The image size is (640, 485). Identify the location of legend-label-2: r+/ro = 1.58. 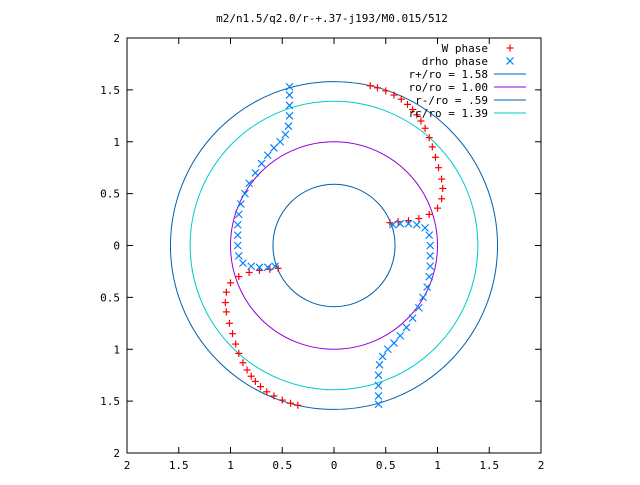
(448, 74).